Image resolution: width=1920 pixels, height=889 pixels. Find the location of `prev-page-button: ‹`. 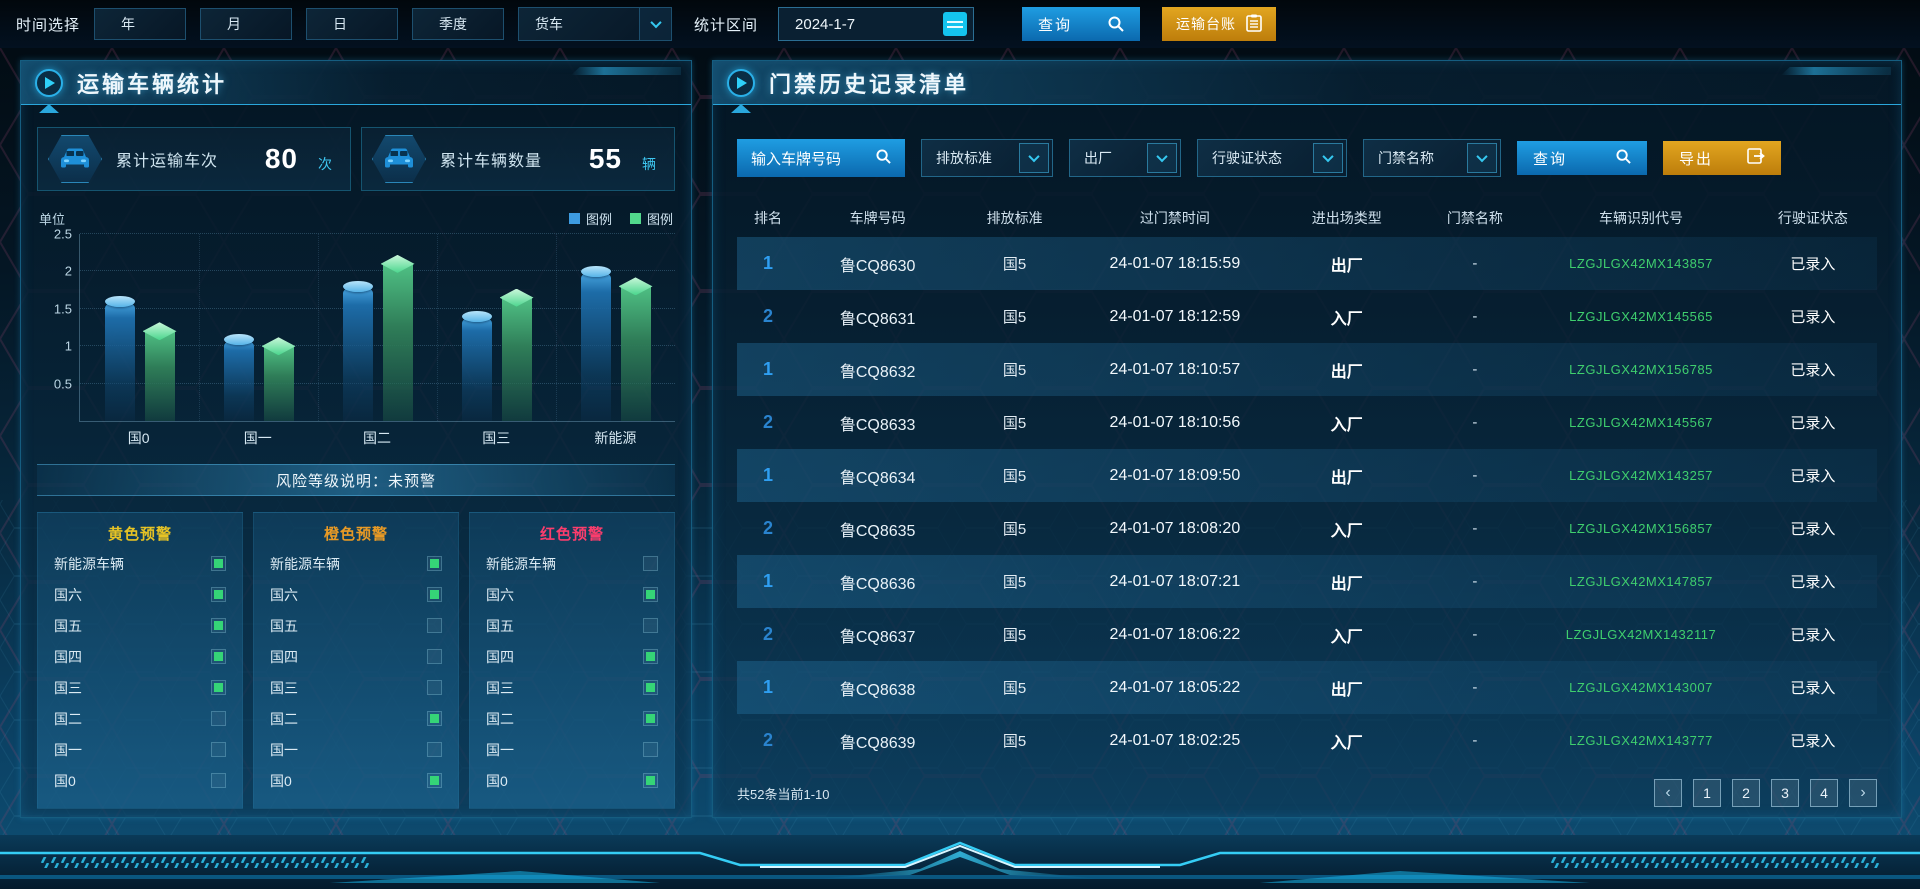

prev-page-button: ‹ is located at coordinates (1668, 793).